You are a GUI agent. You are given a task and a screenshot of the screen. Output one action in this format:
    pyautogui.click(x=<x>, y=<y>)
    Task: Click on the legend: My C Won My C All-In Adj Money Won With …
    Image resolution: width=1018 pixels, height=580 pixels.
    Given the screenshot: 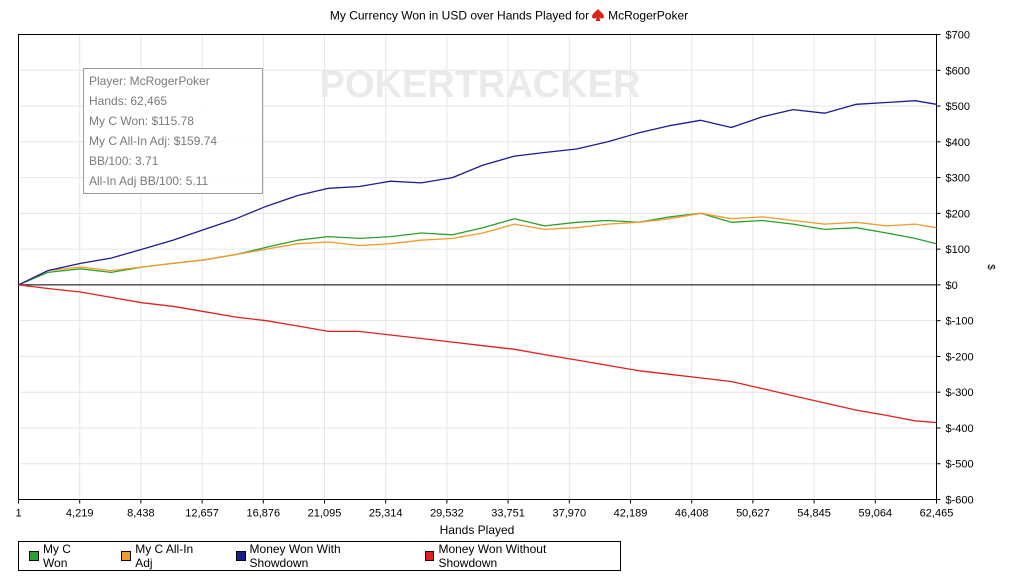 What is the action you would take?
    pyautogui.click(x=319, y=556)
    